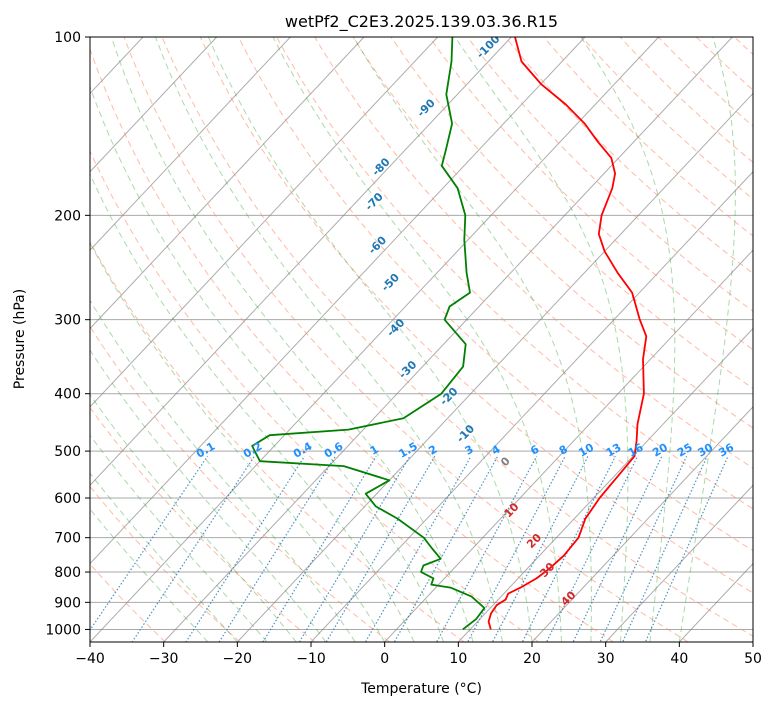 The image size is (775, 708). I want to click on x-tick-label: −20, so click(238, 659).